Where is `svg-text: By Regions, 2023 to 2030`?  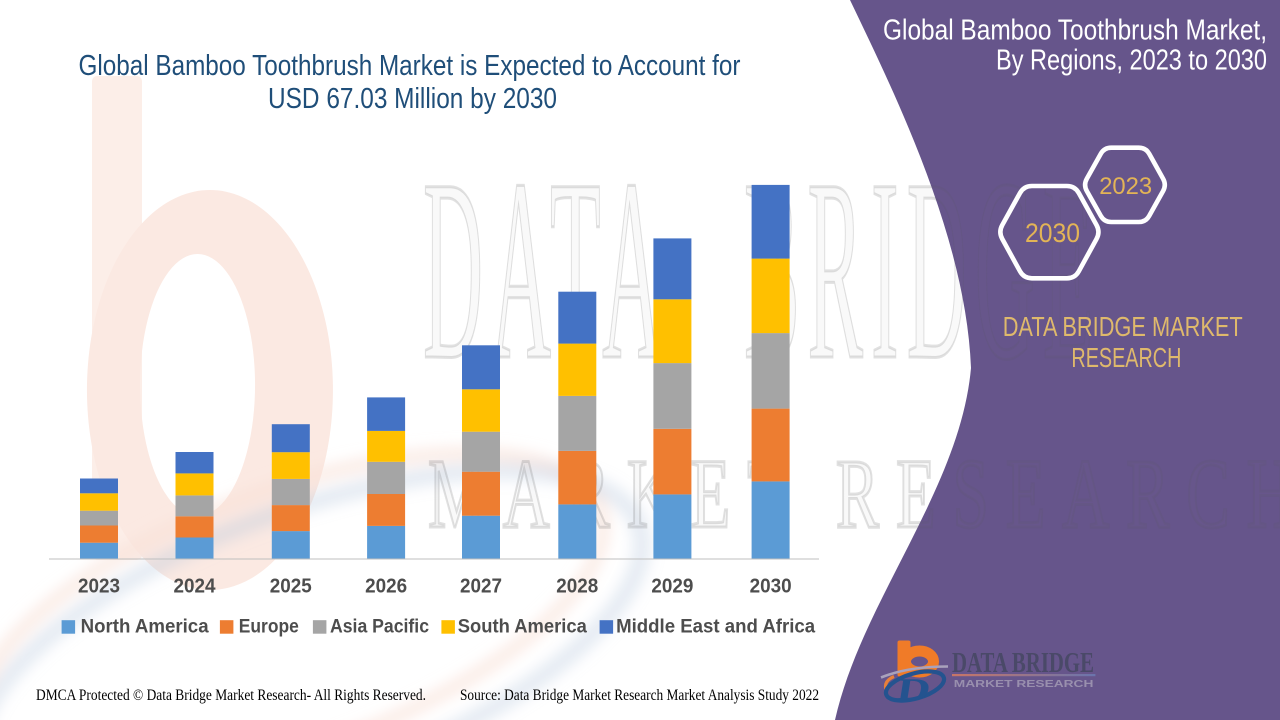 svg-text: By Regions, 2023 to 2030 is located at coordinates (1131, 61).